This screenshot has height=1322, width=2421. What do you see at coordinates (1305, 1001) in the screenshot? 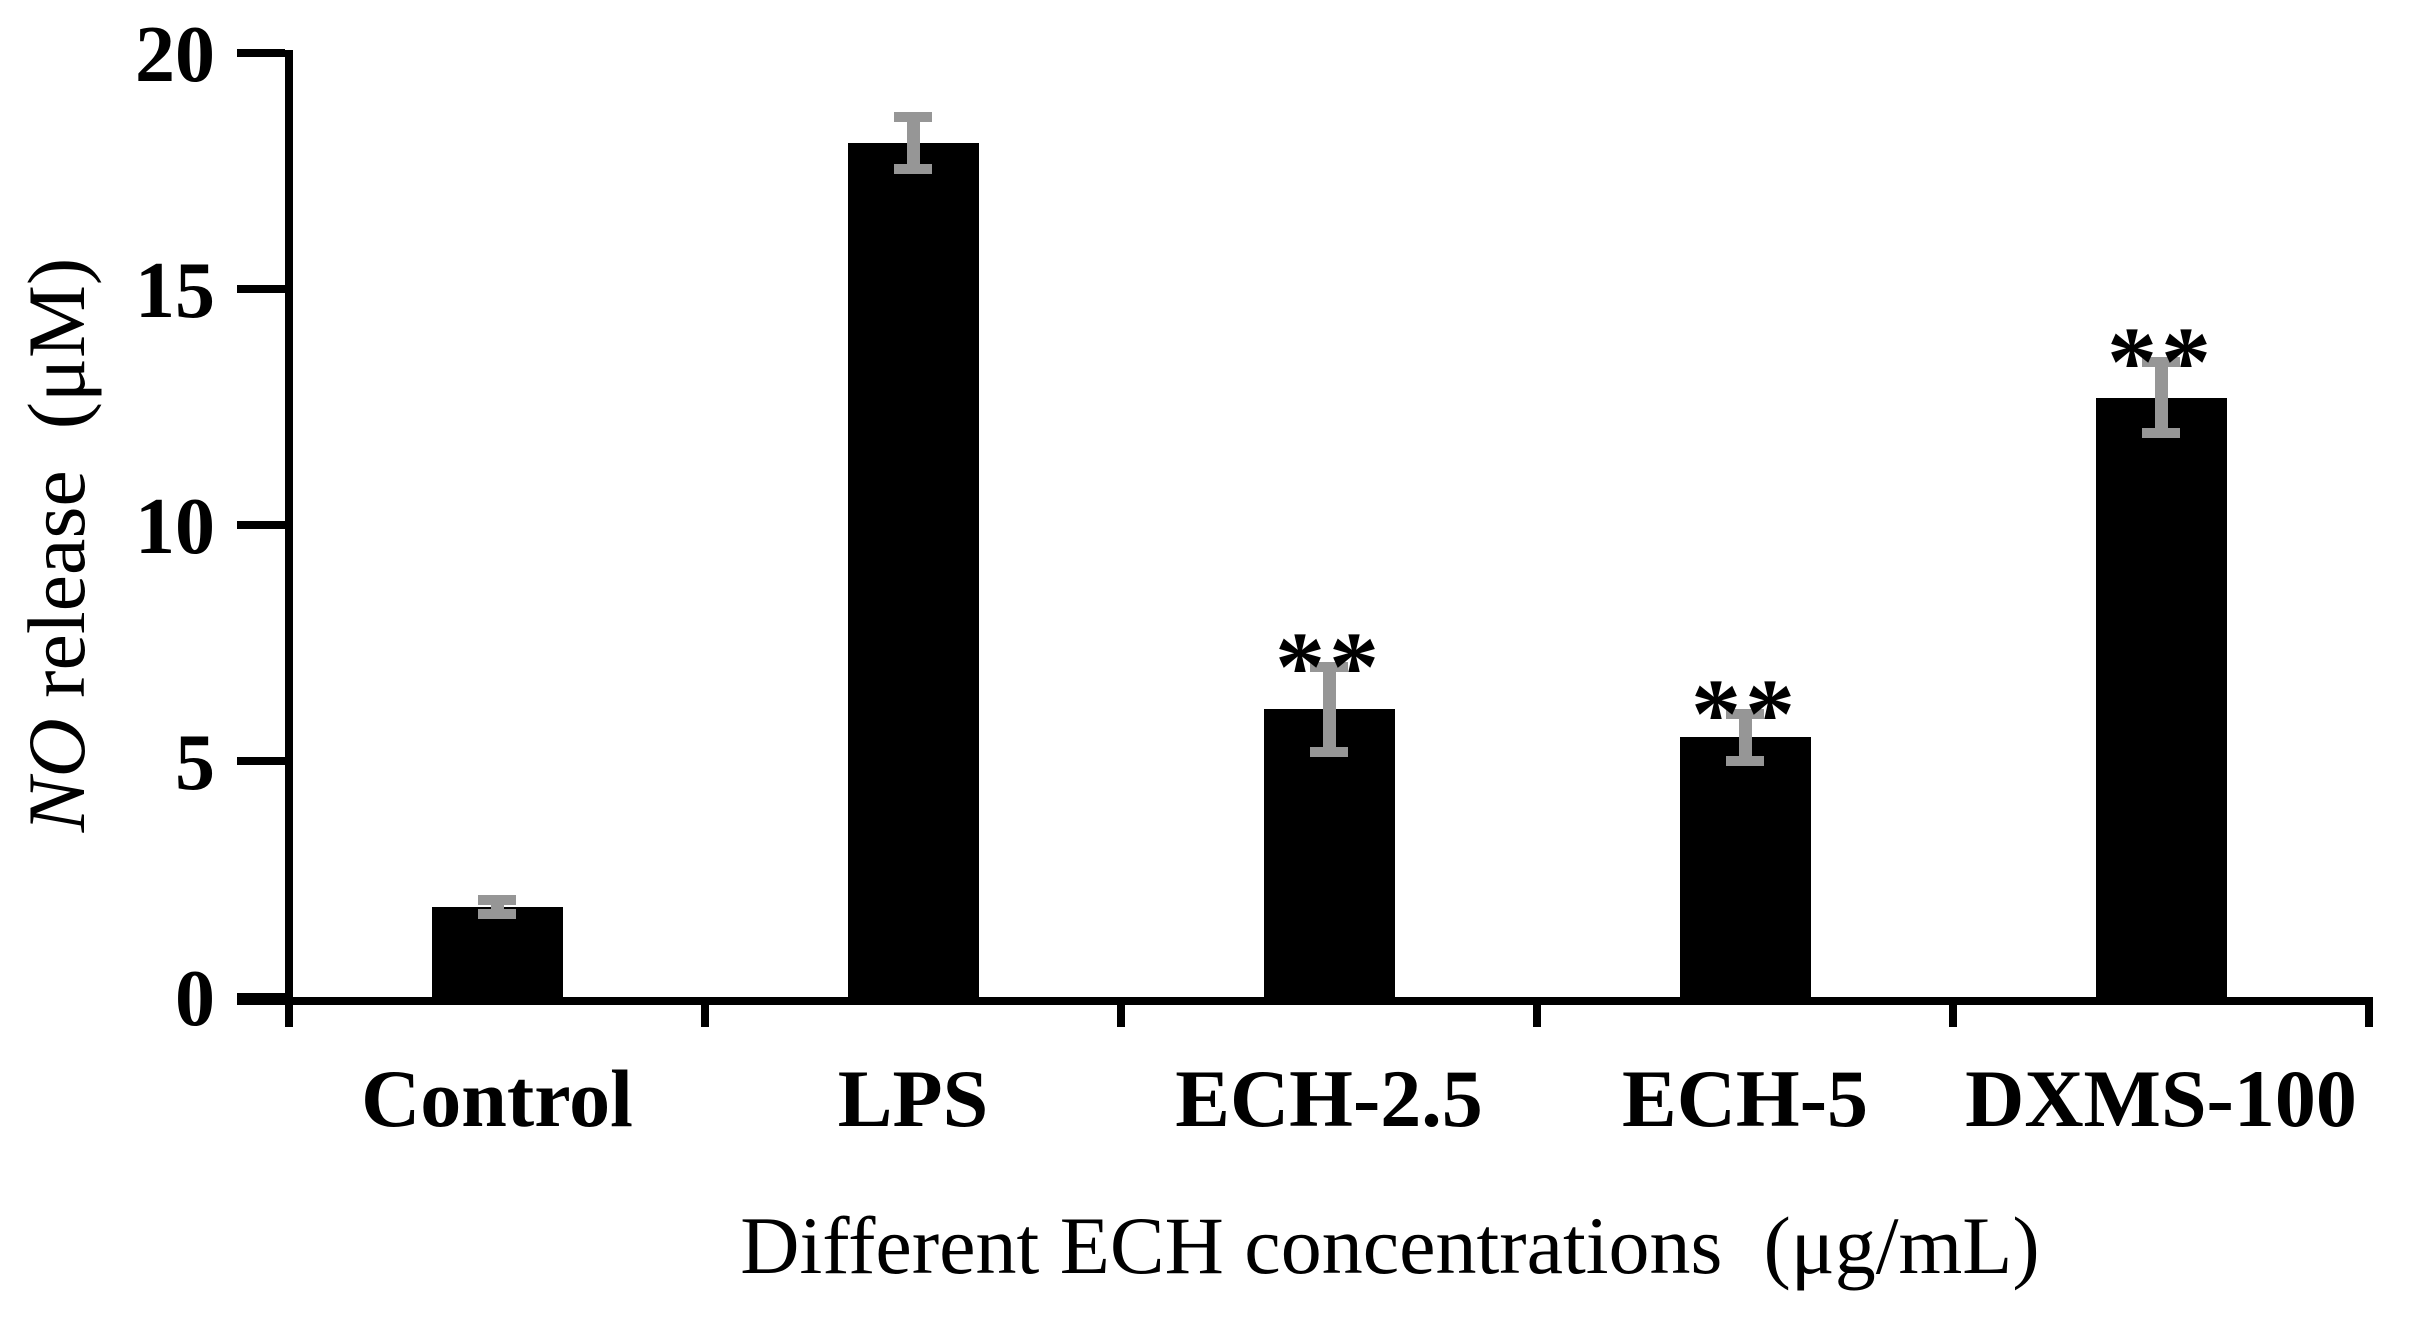
I see `x-axis-line` at bounding box center [1305, 1001].